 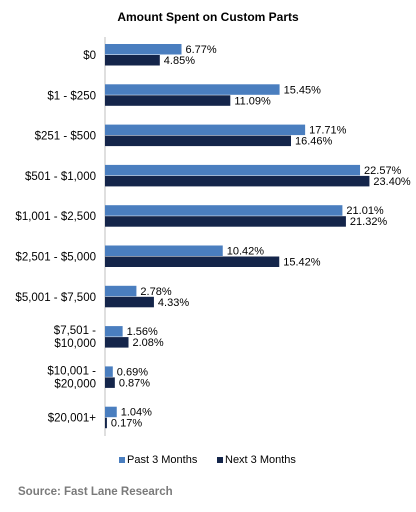 What do you see at coordinates (314, 142) in the screenshot?
I see `data-label-next: 16.46%` at bounding box center [314, 142].